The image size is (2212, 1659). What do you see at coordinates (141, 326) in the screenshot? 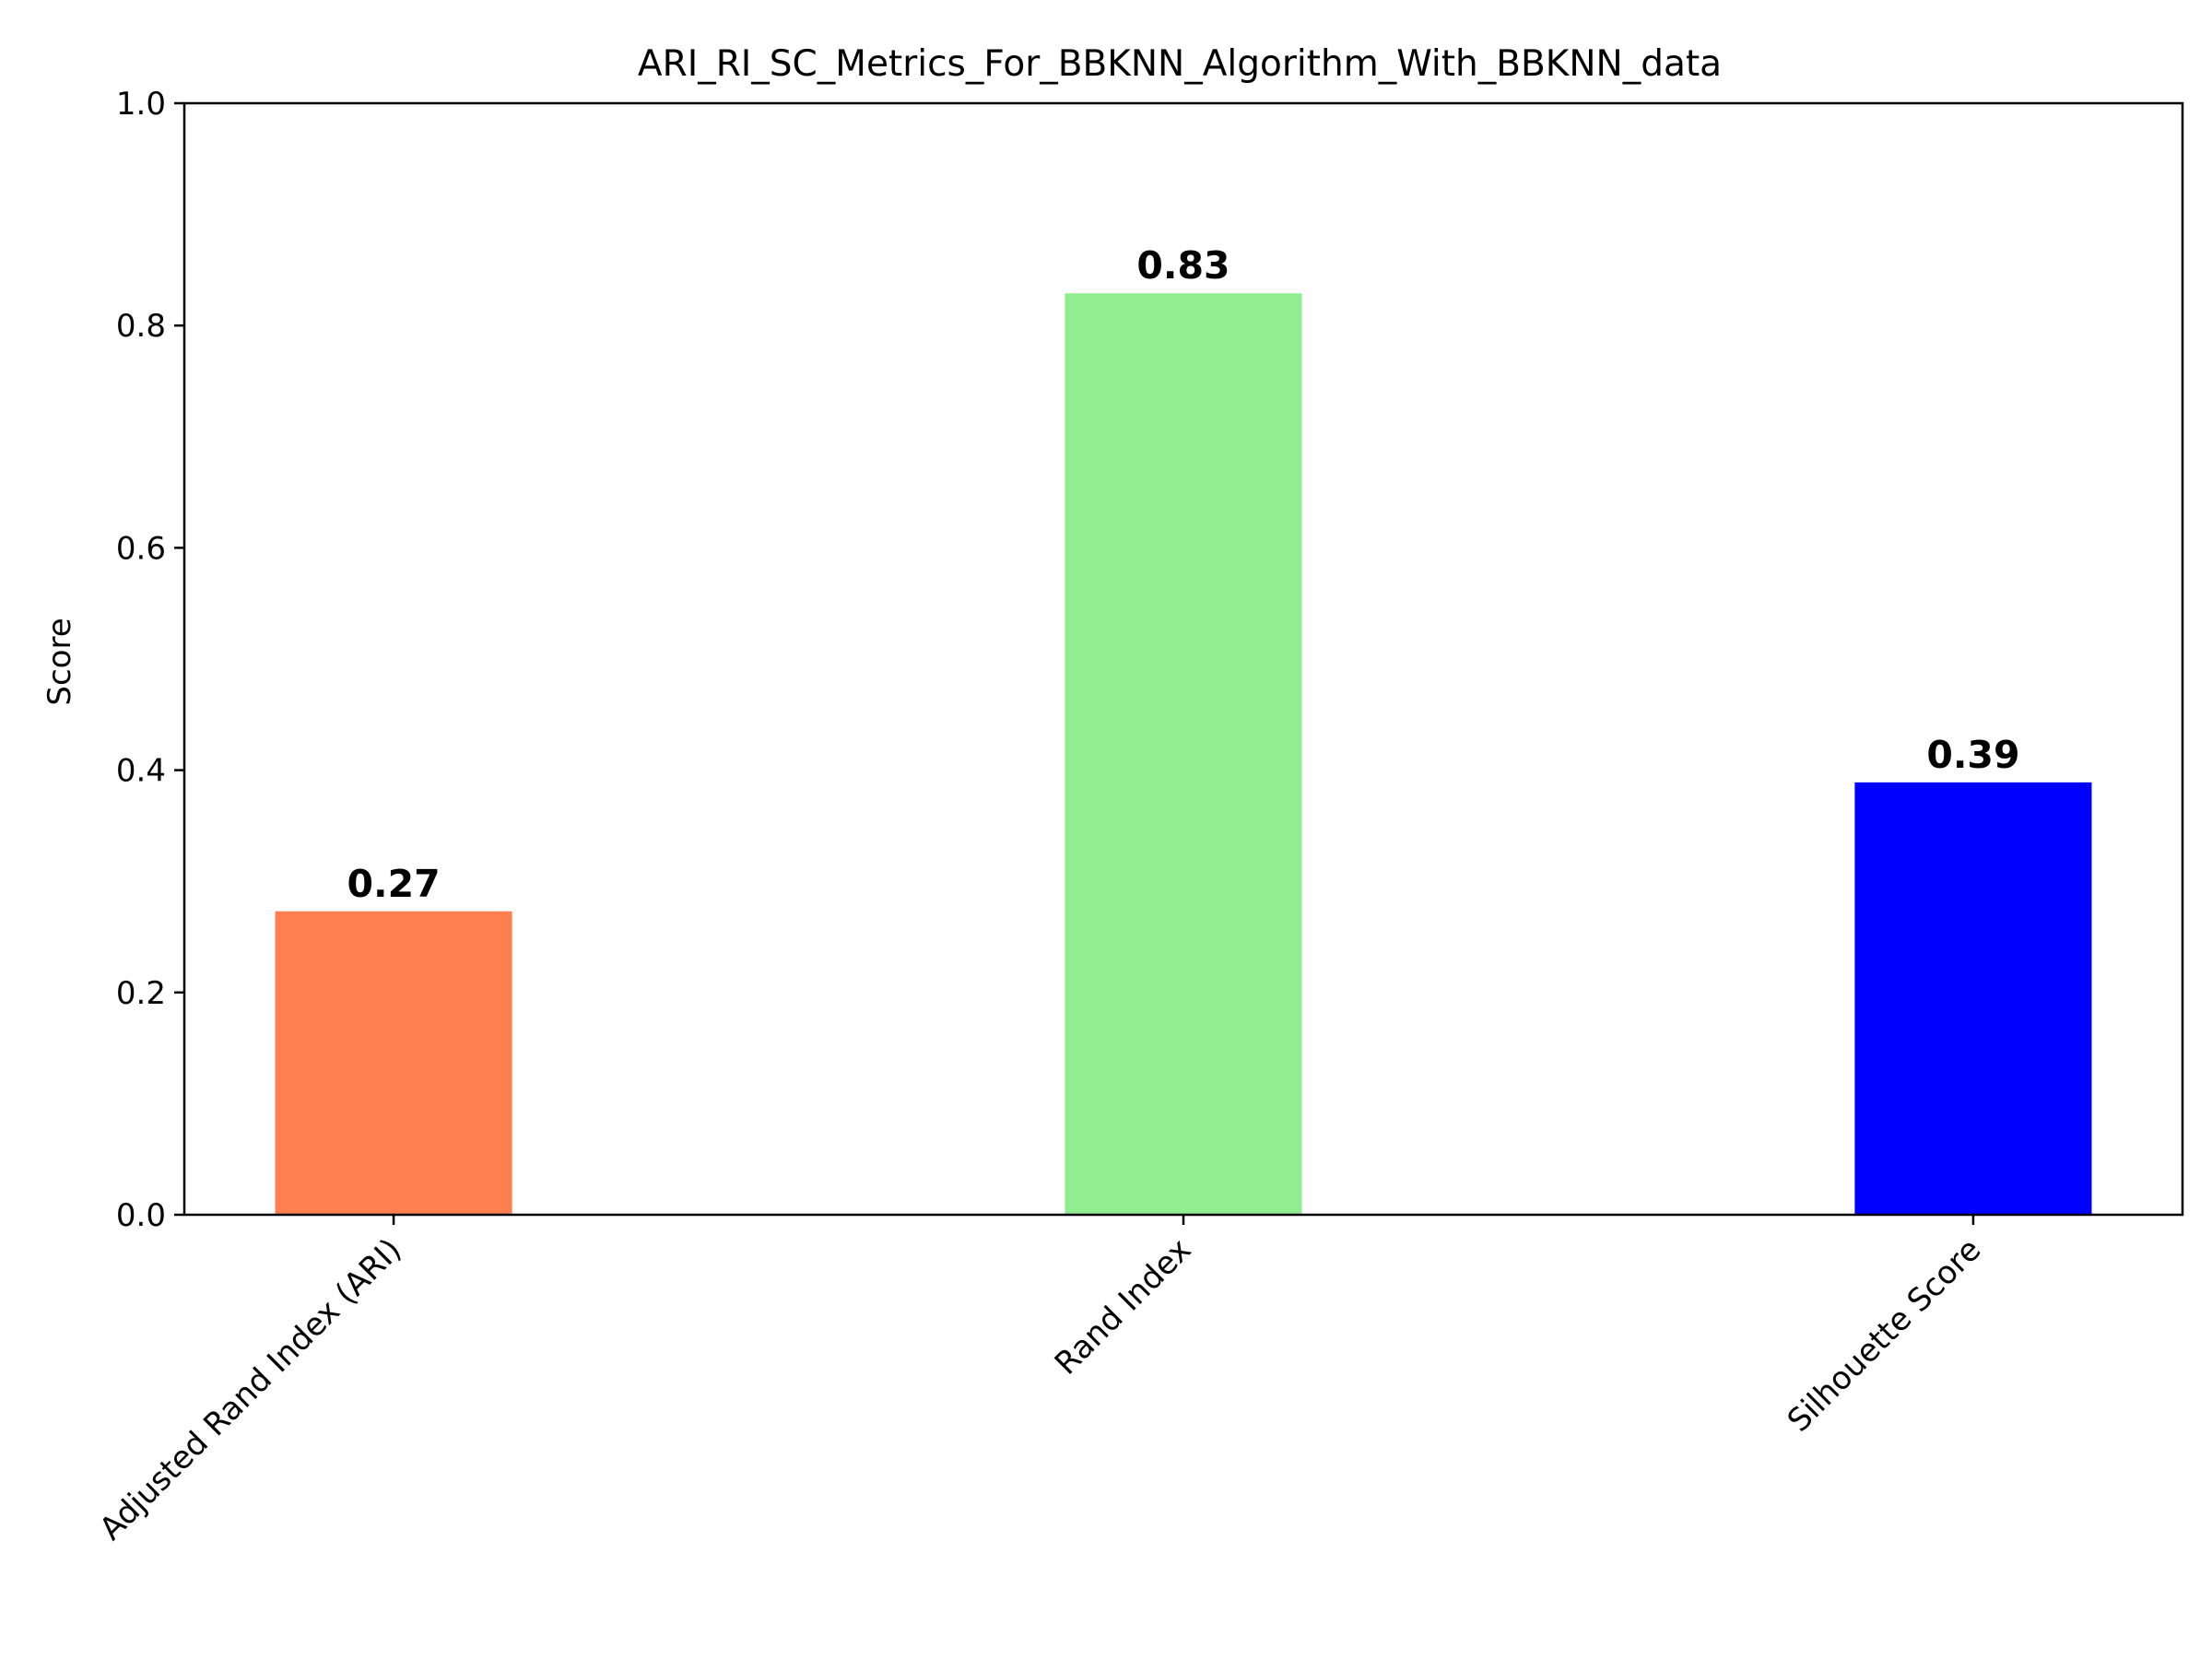
I see `y-tick-label-4: 0.8` at bounding box center [141, 326].